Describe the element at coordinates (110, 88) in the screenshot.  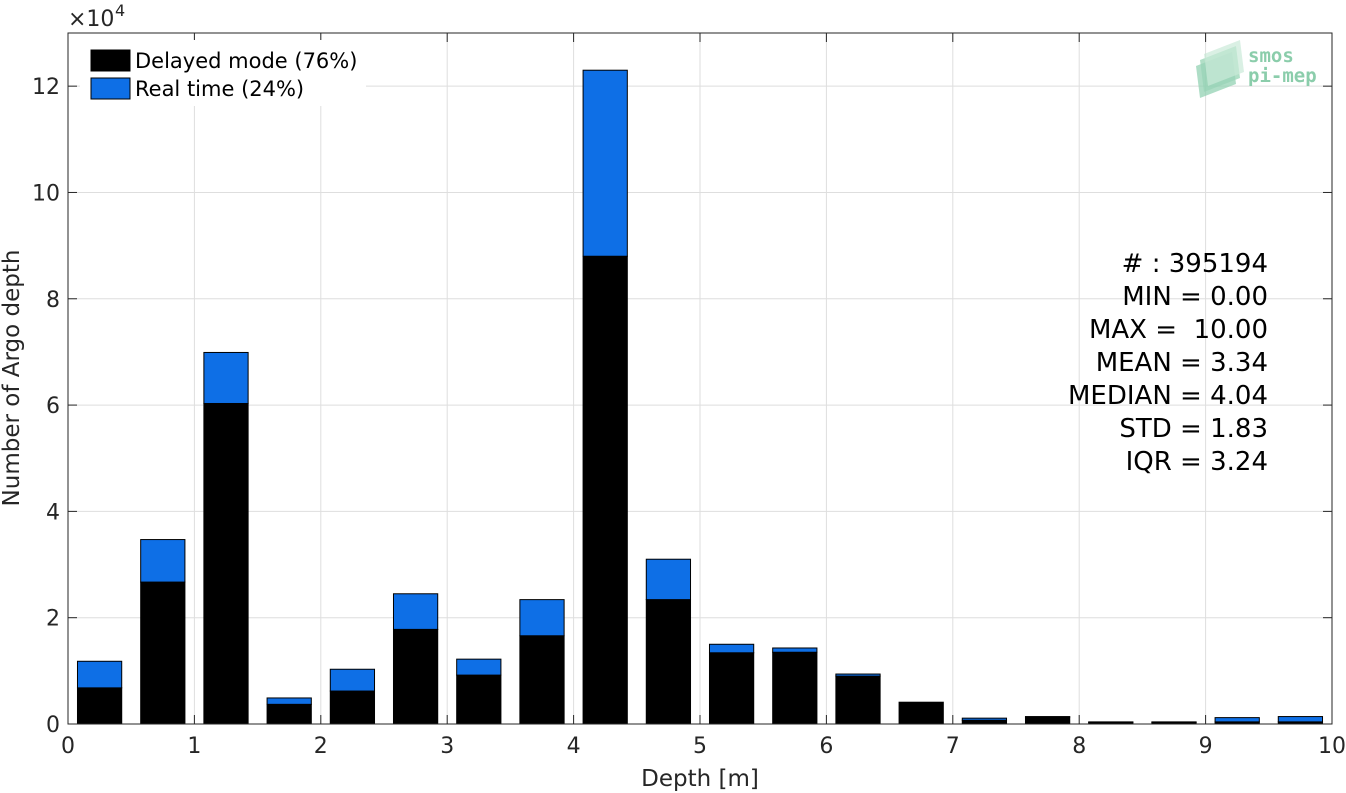
I see `legend-swatch-realtime` at that location.